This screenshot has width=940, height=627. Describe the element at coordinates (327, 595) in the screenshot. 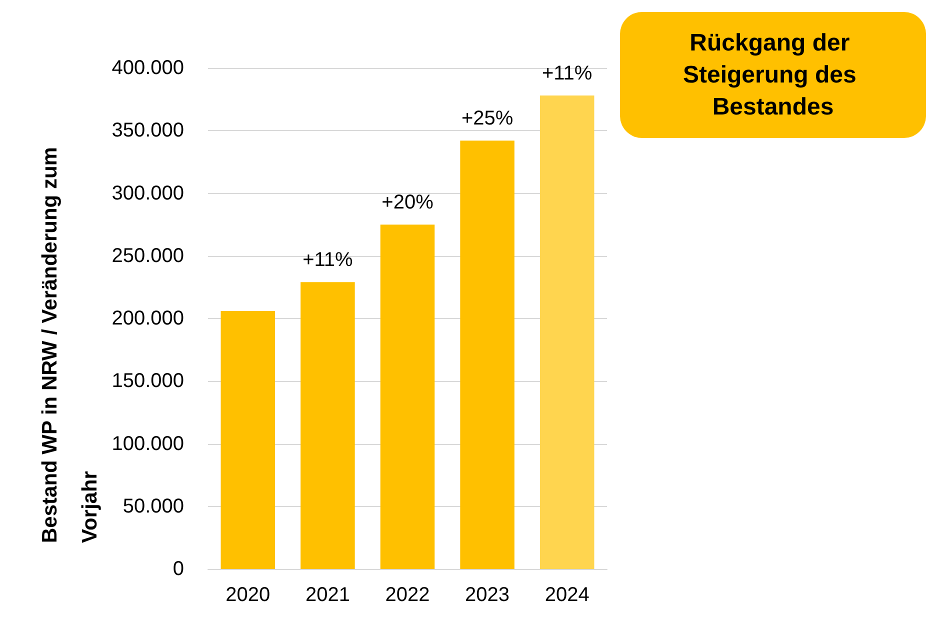

I see `x-tick-label: 2021` at that location.